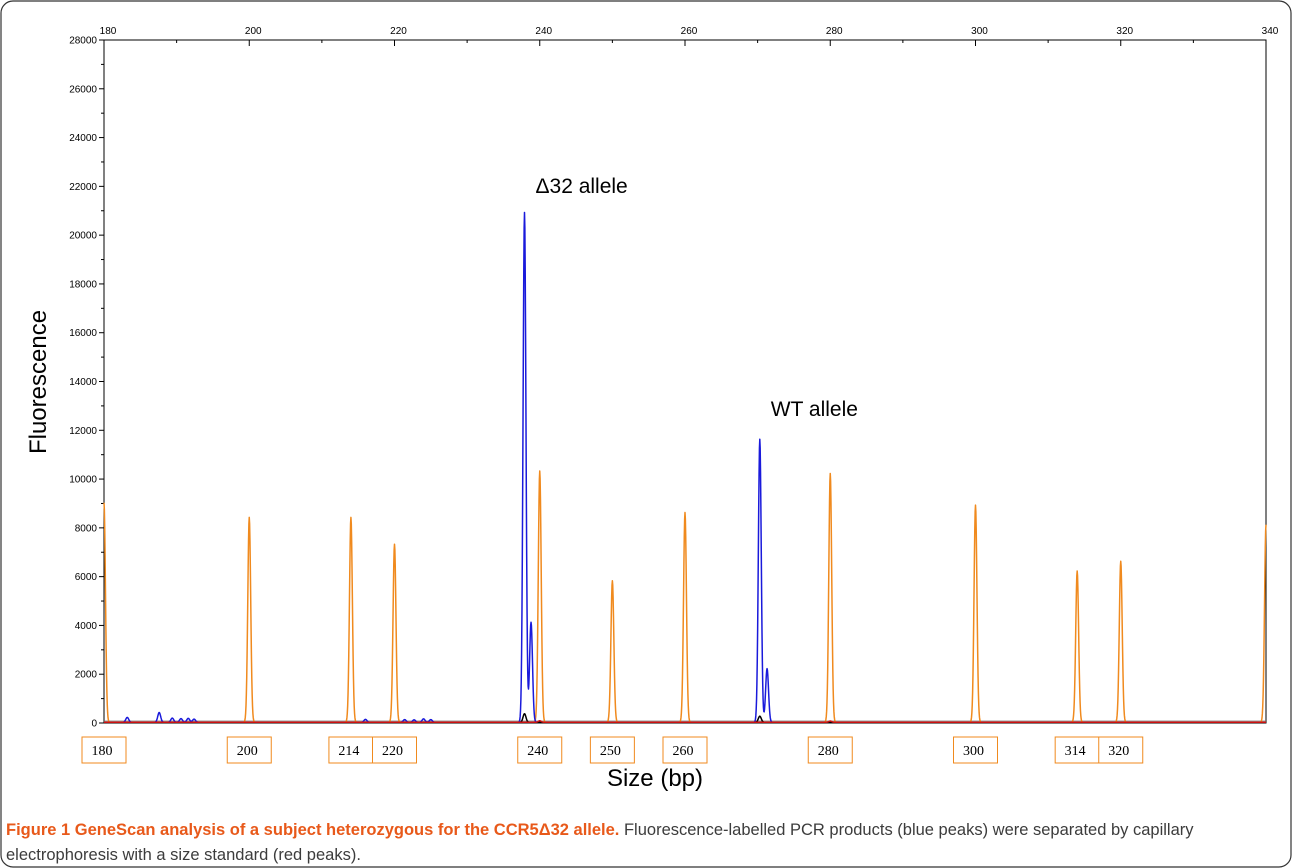 The height and width of the screenshot is (868, 1292). What do you see at coordinates (581, 186) in the screenshot?
I see `peak-annotation: Δ32 allele` at bounding box center [581, 186].